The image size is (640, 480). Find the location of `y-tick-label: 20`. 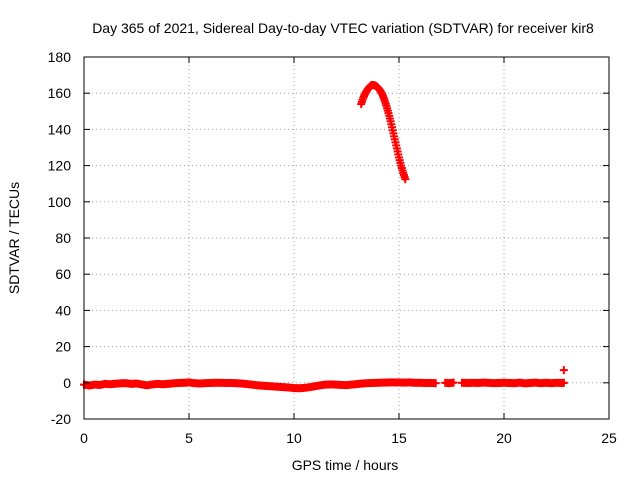

y-tick-label: 20 is located at coordinates (63, 347).